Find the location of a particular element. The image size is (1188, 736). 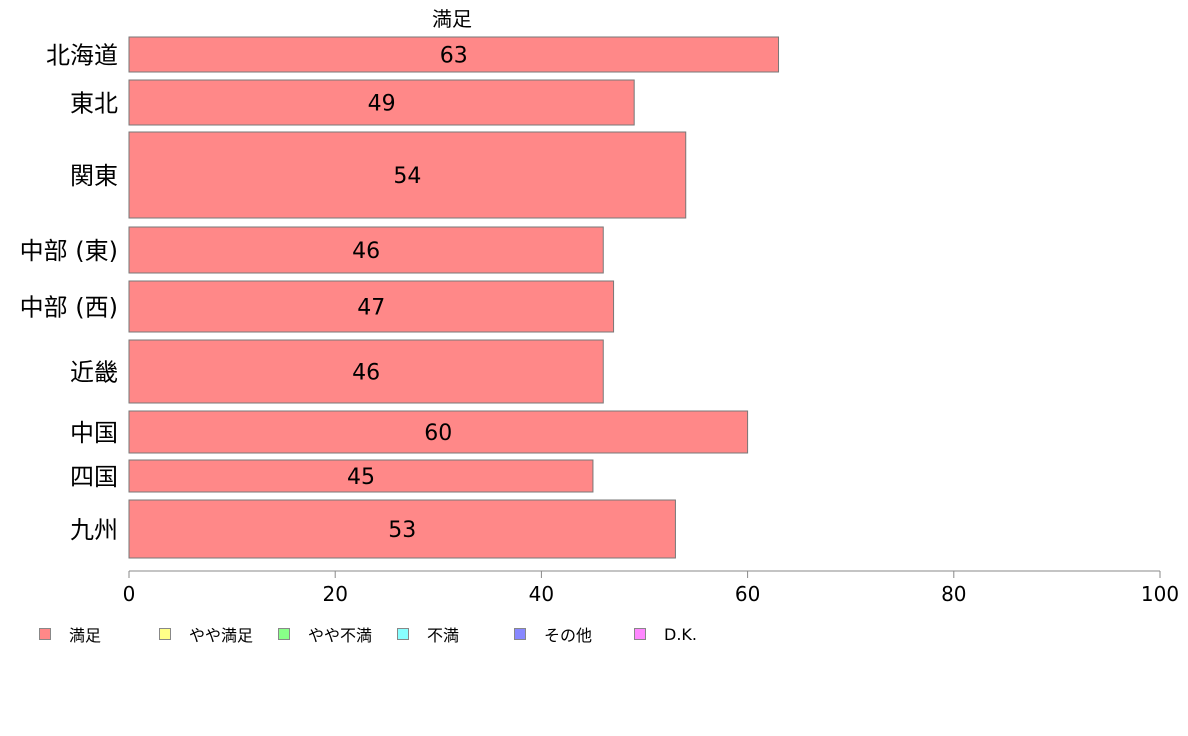

legend-item: 満足 is located at coordinates (70, 634).